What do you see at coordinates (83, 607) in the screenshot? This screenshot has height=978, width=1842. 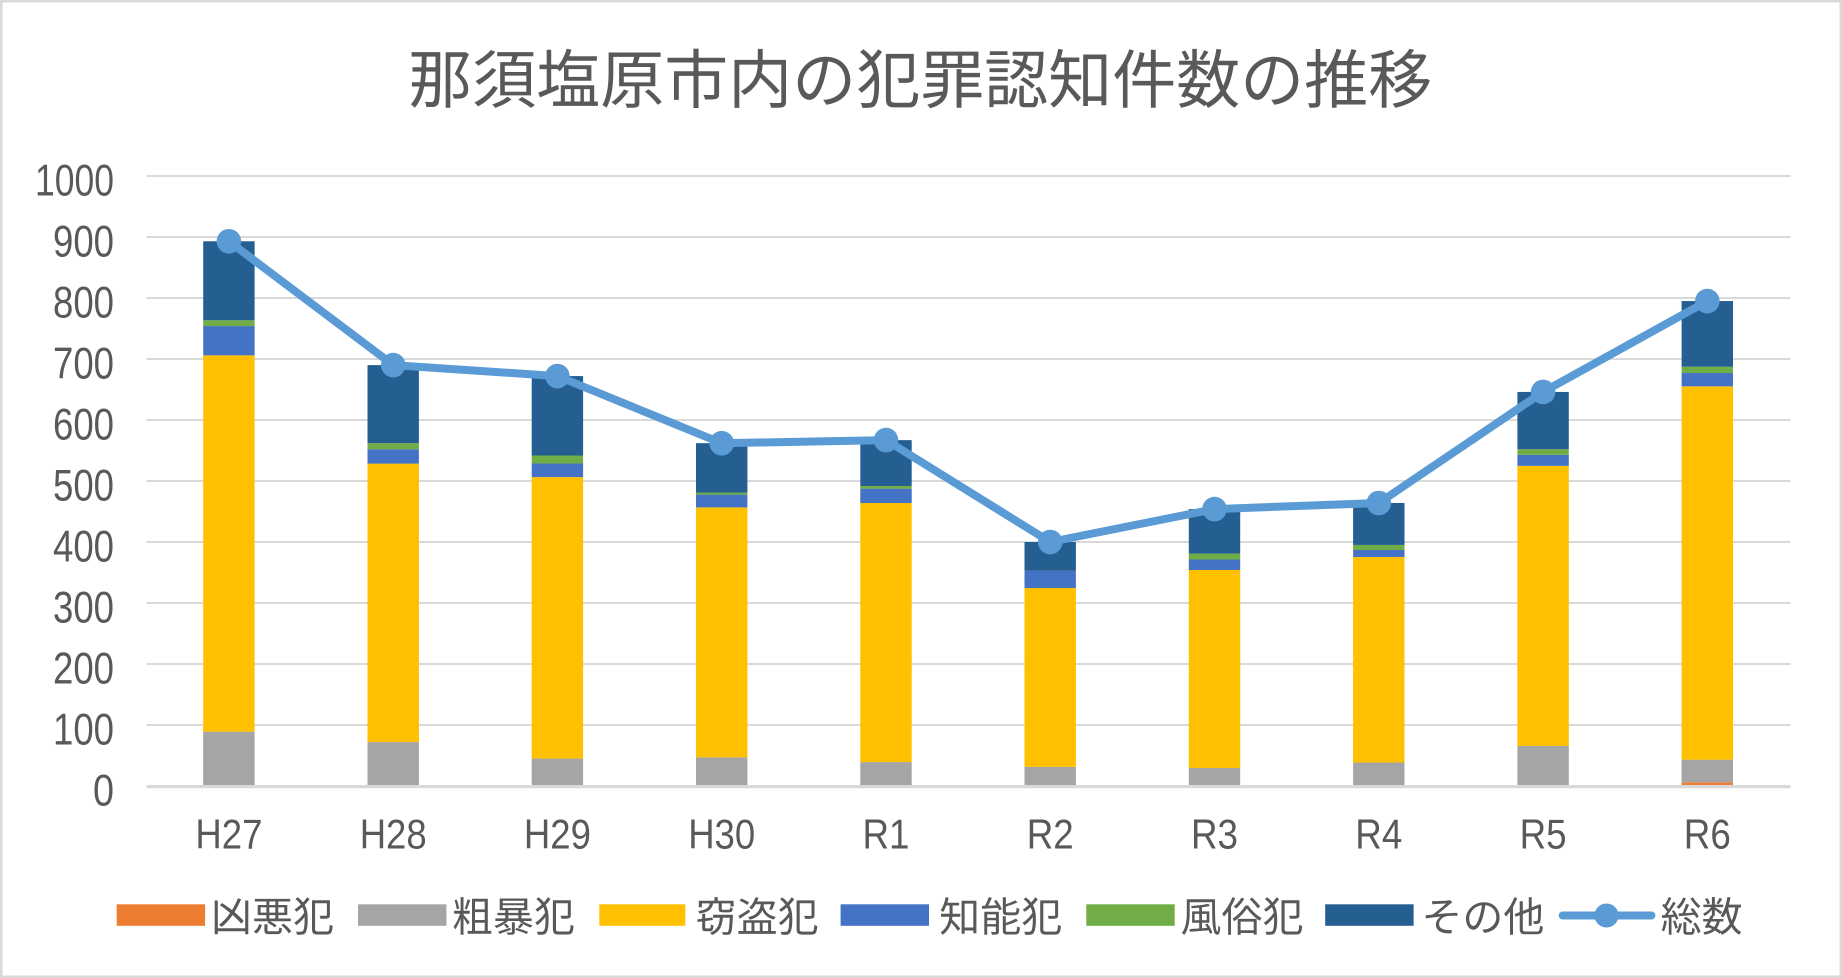 I see `svg-text: 300` at bounding box center [83, 607].